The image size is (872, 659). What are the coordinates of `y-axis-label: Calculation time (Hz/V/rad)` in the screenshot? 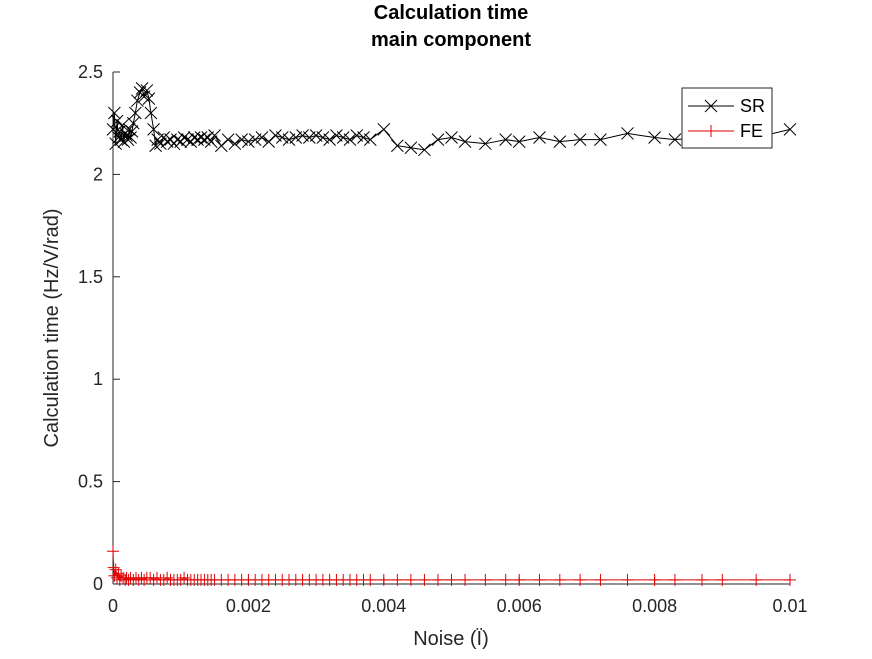 It's located at (52, 328).